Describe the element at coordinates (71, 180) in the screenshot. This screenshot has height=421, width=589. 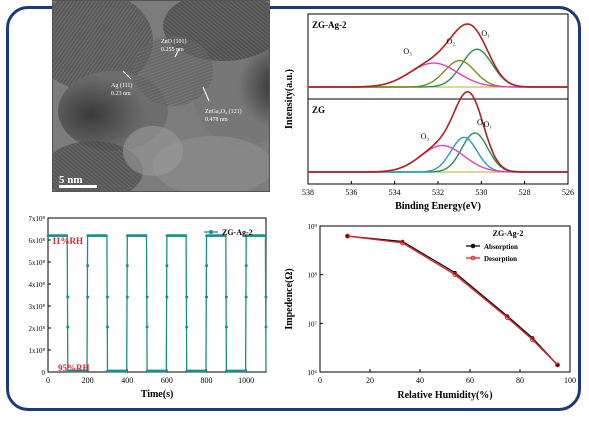
I see `tem-scale-label: 5 nm` at that location.